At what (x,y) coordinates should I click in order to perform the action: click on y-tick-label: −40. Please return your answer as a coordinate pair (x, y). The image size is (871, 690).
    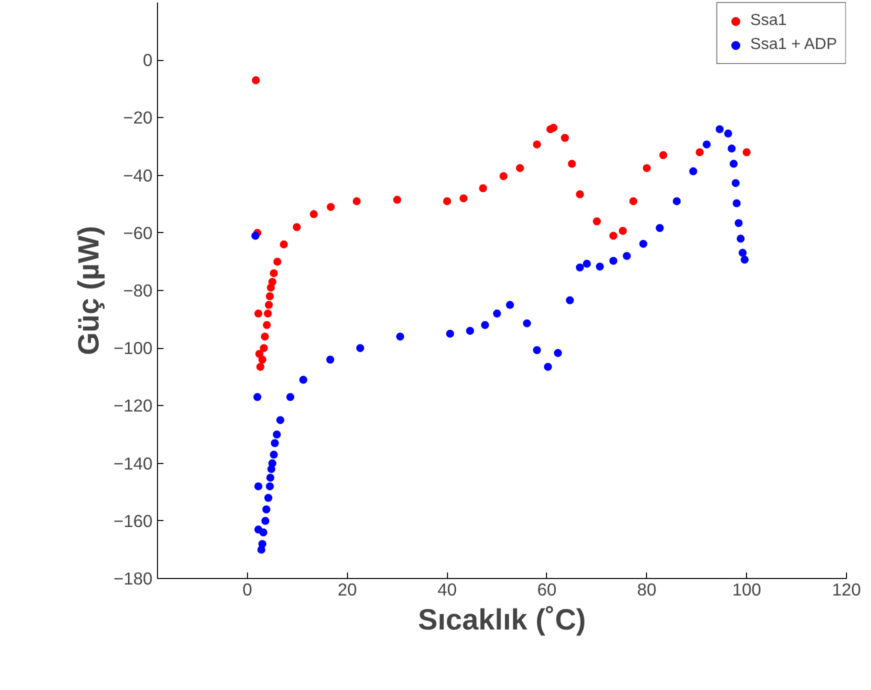
    Looking at the image, I should click on (138, 175).